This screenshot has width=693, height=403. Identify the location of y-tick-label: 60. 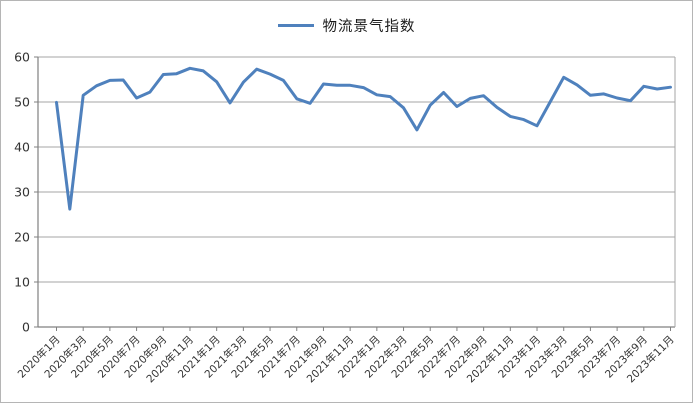
(22, 57).